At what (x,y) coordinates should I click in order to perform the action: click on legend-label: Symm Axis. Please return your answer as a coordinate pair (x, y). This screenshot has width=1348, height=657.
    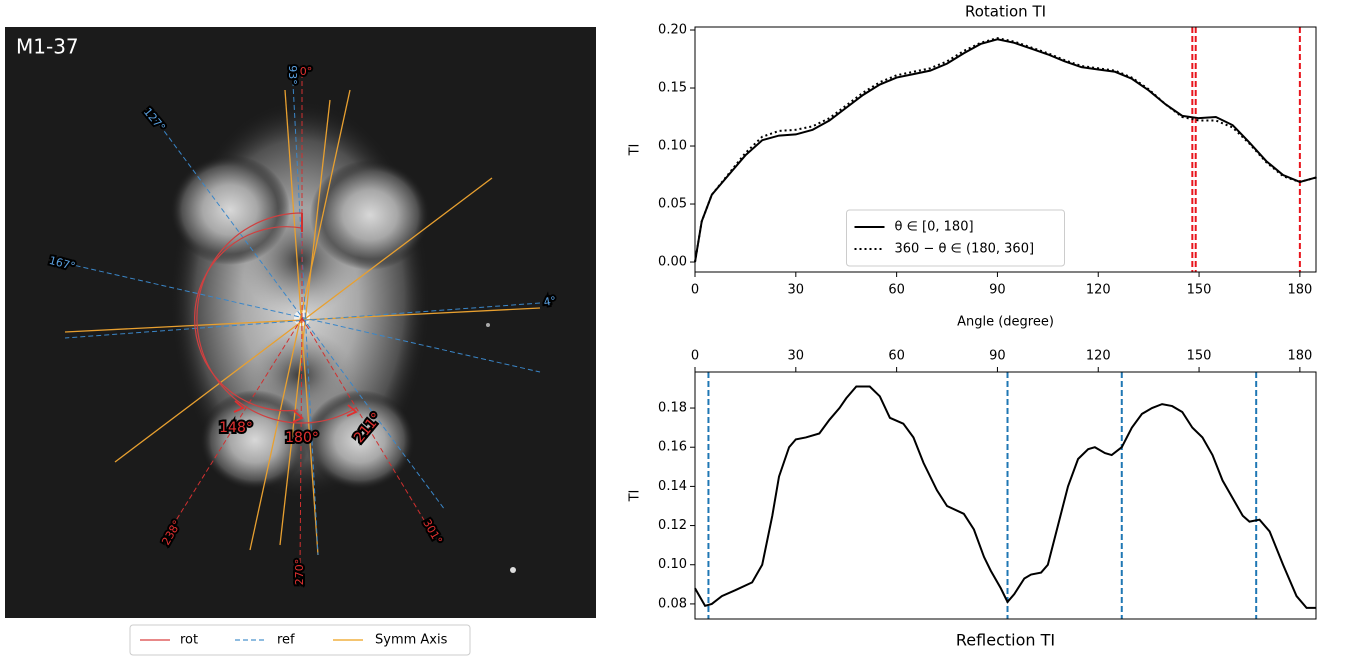
    Looking at the image, I should click on (411, 640).